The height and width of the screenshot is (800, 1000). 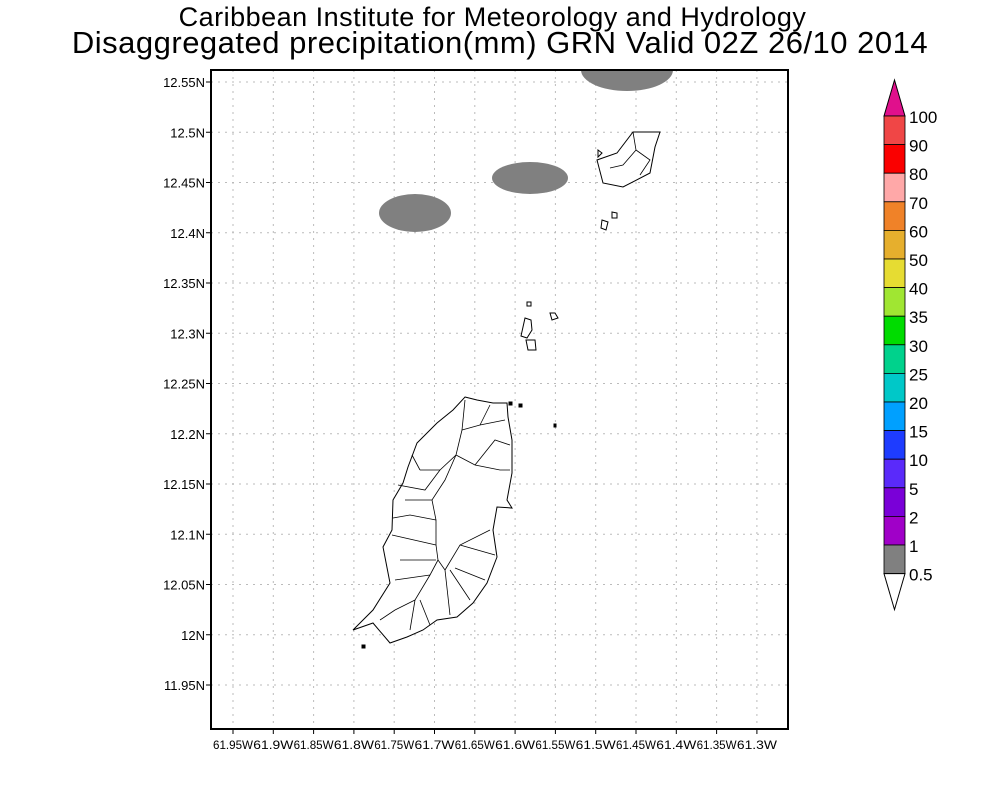 What do you see at coordinates (394, 745) in the screenshot?
I see `lon-tick-label: 61.75W` at bounding box center [394, 745].